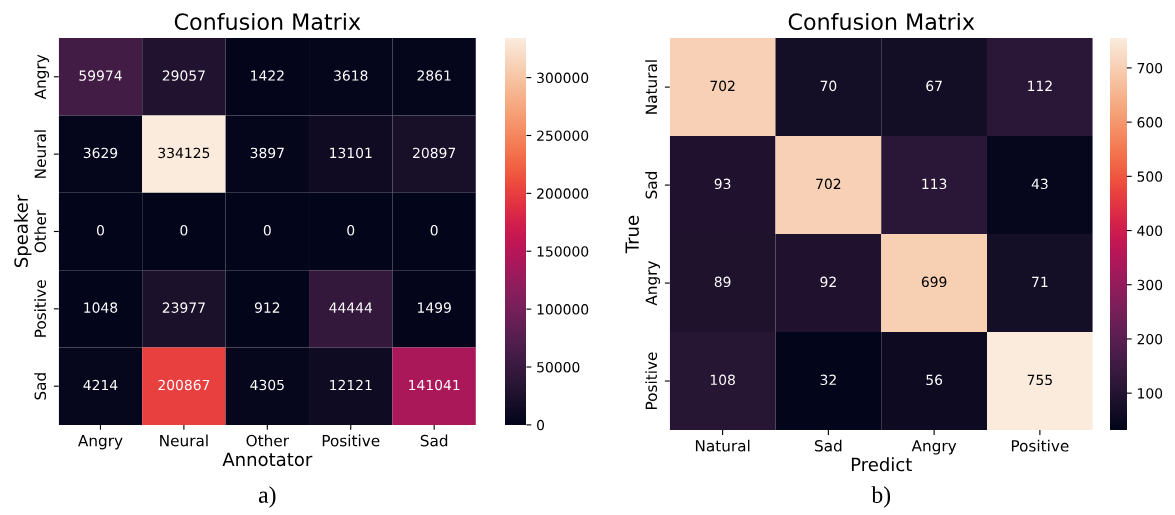  I want to click on x-axis-title: Predict, so click(881, 464).